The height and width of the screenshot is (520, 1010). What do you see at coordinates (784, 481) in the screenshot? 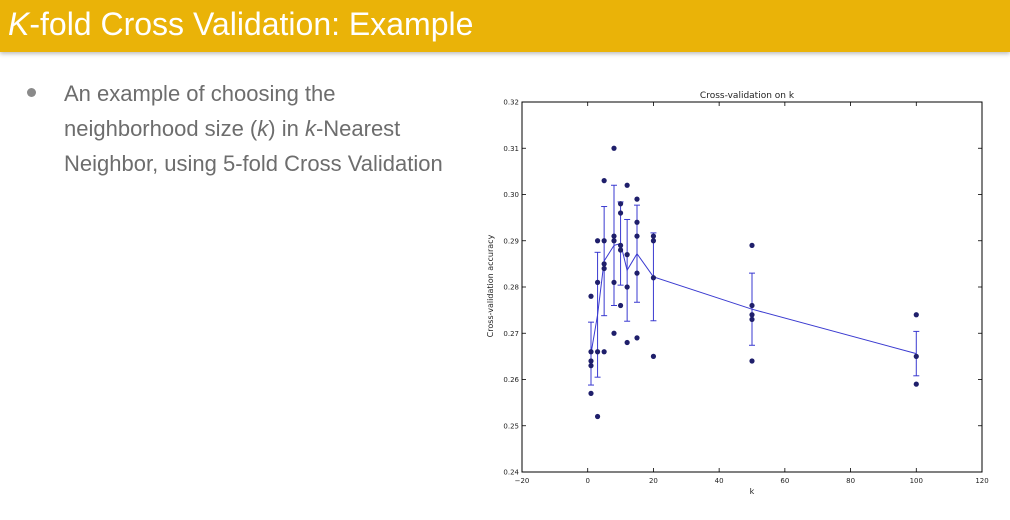
I see `x-tick-label: 60` at bounding box center [784, 481].